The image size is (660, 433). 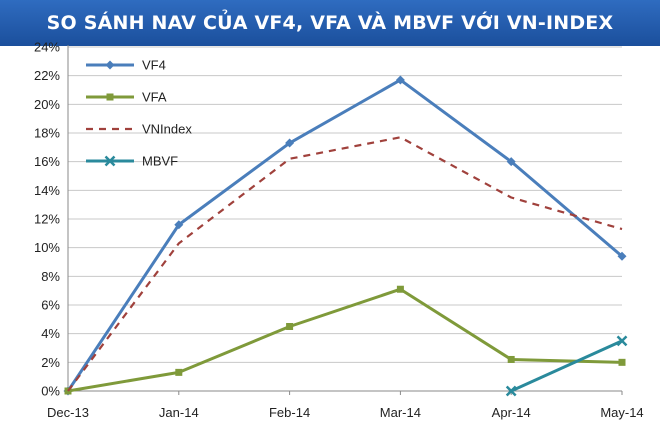 I want to click on y-tick-label: 16%, so click(x=47, y=161).